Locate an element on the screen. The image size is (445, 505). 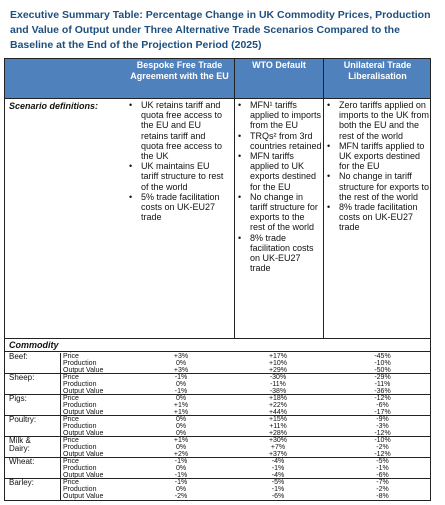
table-row: Production 0% +11% -3% is located at coordinates (217, 426).